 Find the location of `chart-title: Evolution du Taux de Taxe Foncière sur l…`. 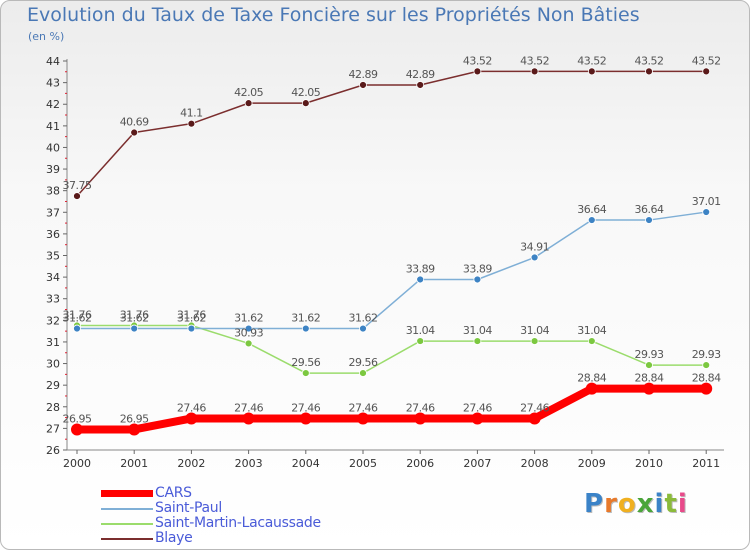

chart-title: Evolution du Taux de Taxe Foncière sur l… is located at coordinates (333, 15).